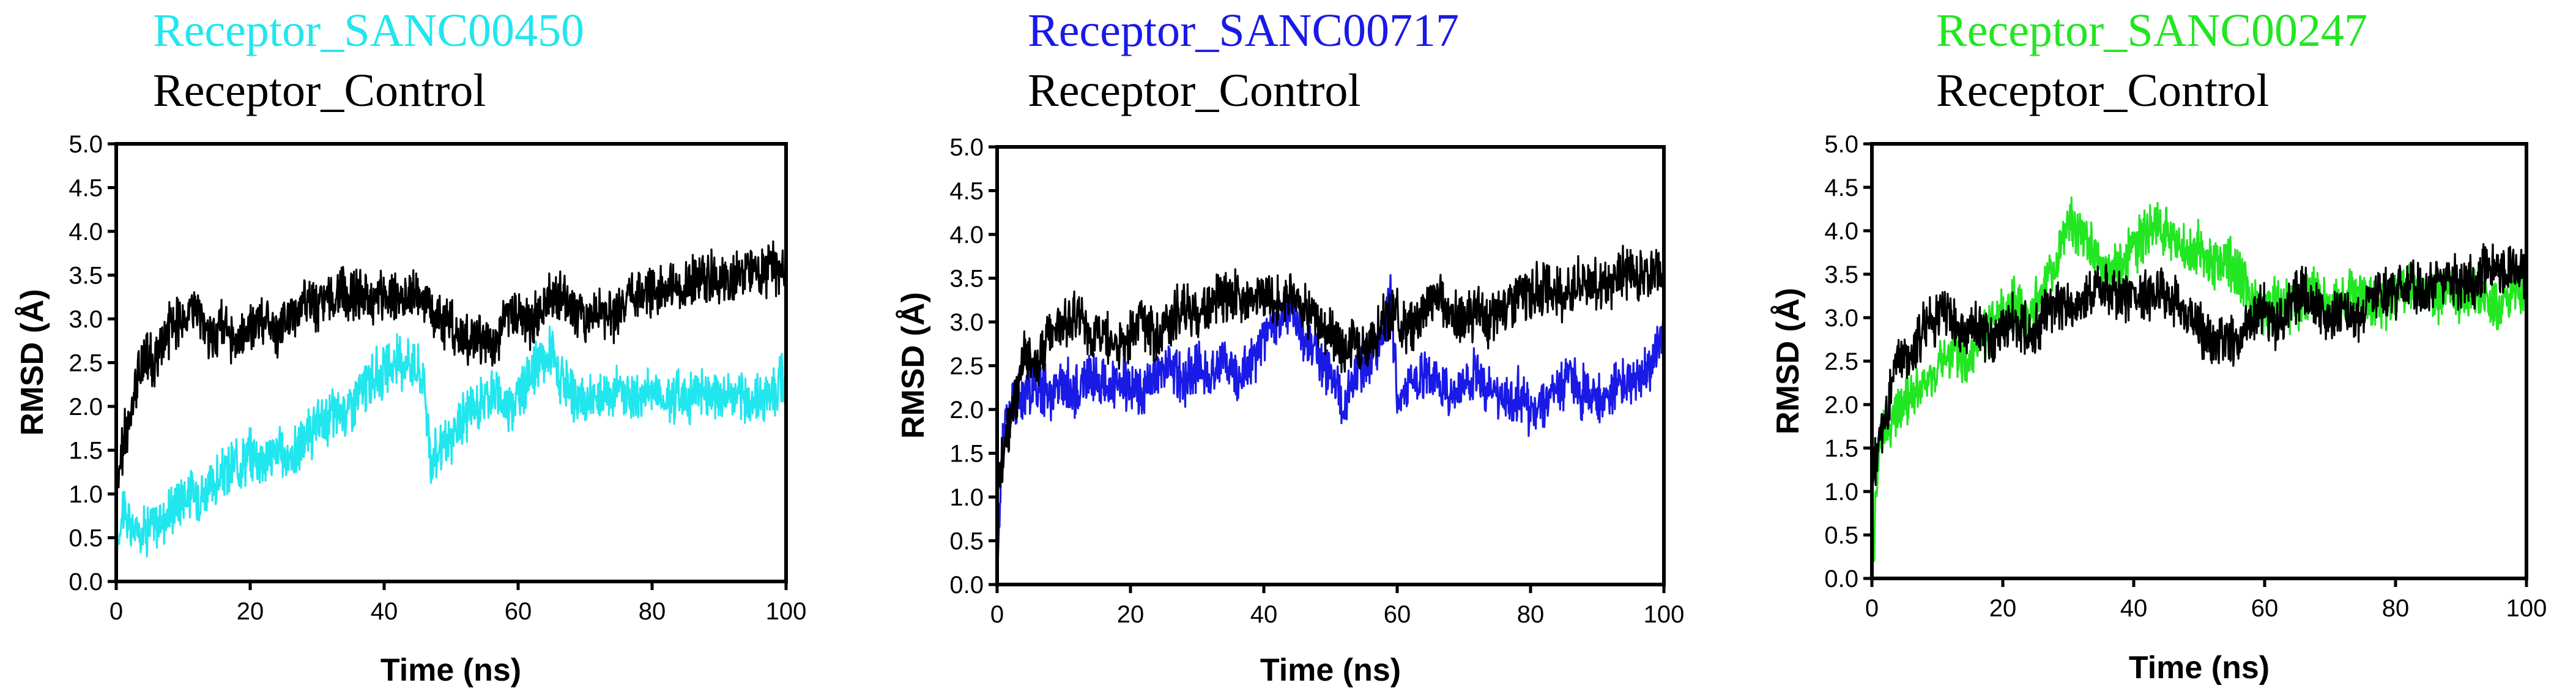  Describe the element at coordinates (1244, 30) in the screenshot. I see `legend-series-1: Receptor_SANC00717` at that location.